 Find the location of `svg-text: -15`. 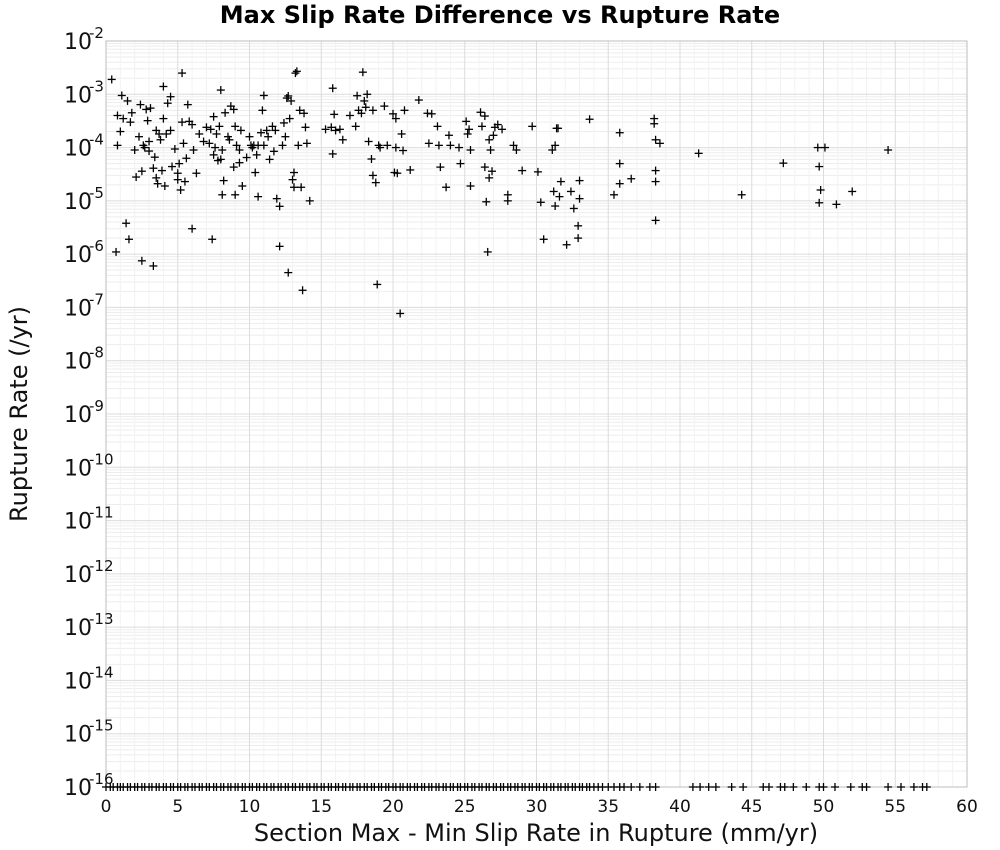

svg-text: -15 is located at coordinates (101, 726).